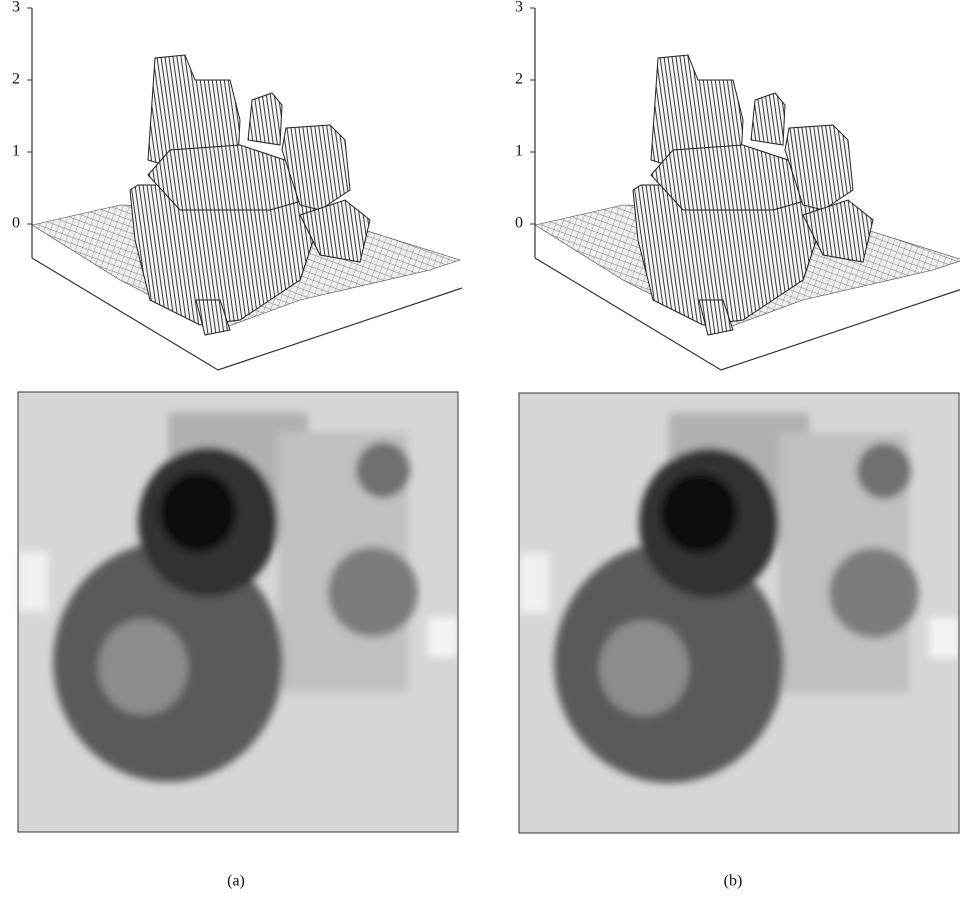 The height and width of the screenshot is (899, 960). What do you see at coordinates (236, 881) in the screenshot?
I see `caption: (a)` at bounding box center [236, 881].